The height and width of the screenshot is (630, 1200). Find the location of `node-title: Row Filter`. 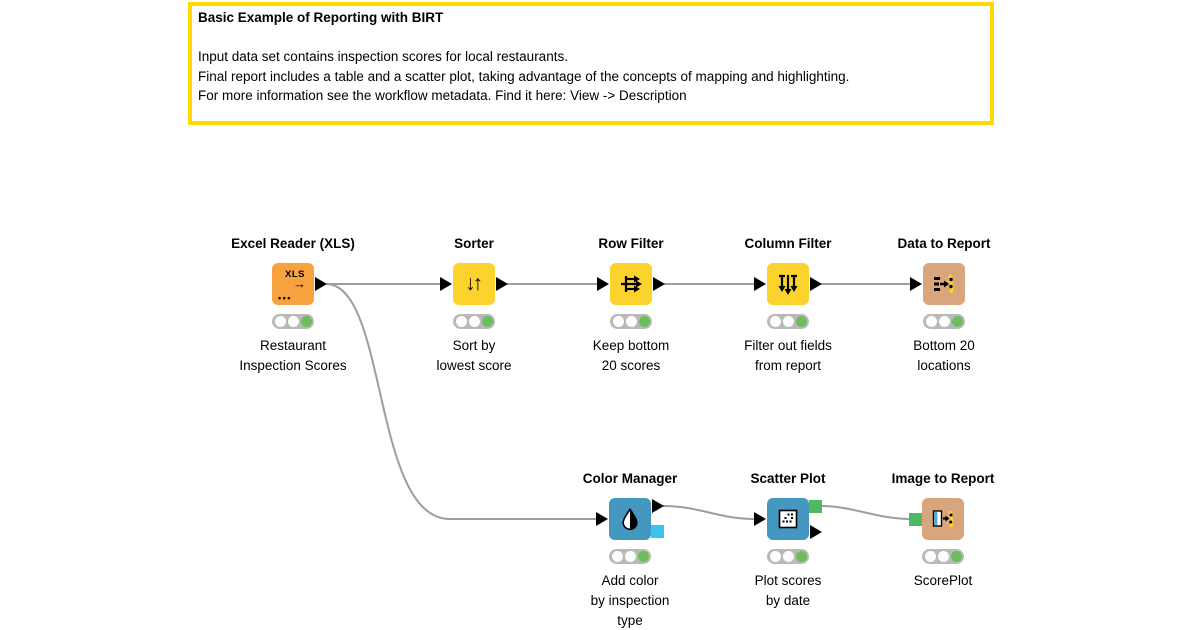

node-title: Row Filter is located at coordinates (631, 243).